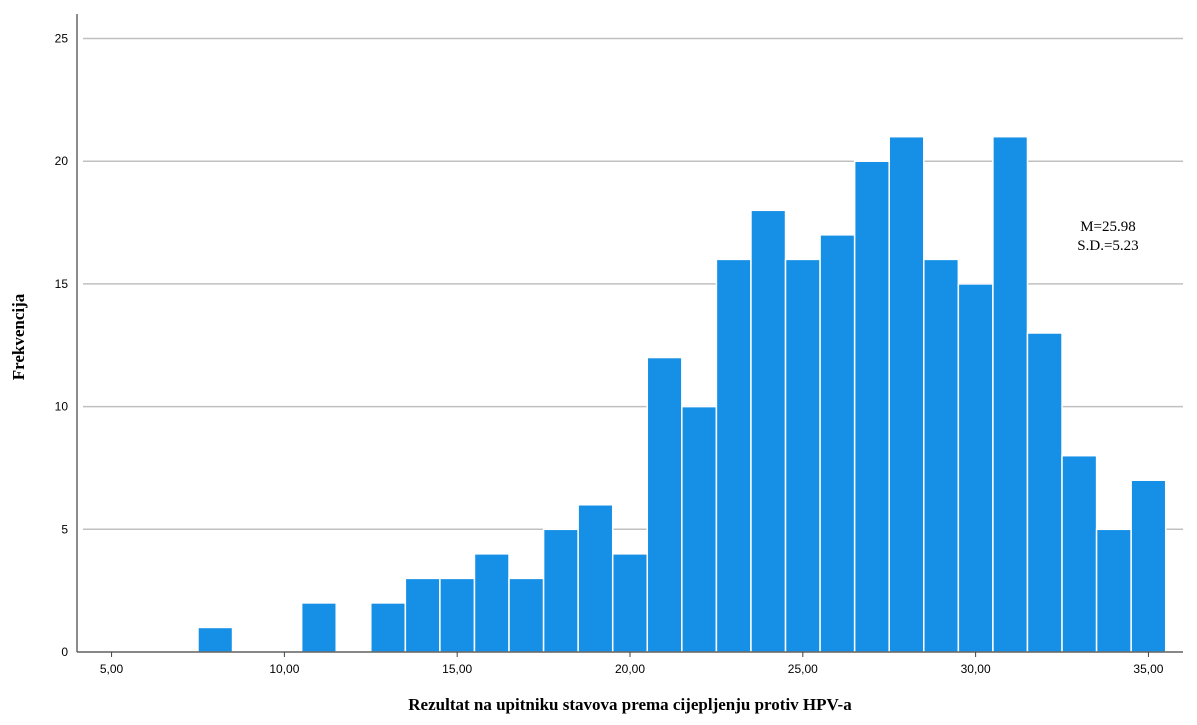  Describe the element at coordinates (803, 669) in the screenshot. I see `x-tick-label: 25,00` at that location.